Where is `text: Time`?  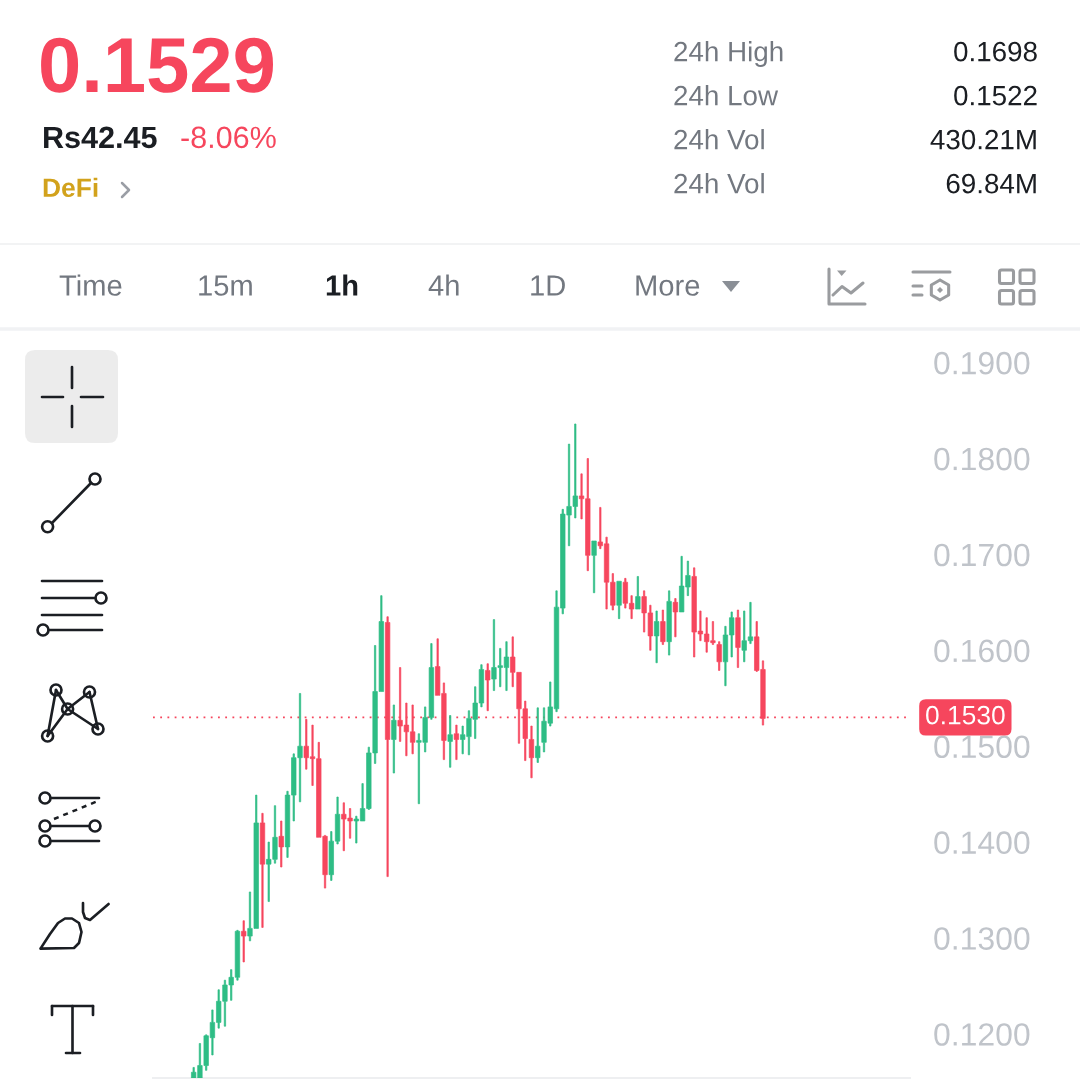 text: Time is located at coordinates (90, 285).